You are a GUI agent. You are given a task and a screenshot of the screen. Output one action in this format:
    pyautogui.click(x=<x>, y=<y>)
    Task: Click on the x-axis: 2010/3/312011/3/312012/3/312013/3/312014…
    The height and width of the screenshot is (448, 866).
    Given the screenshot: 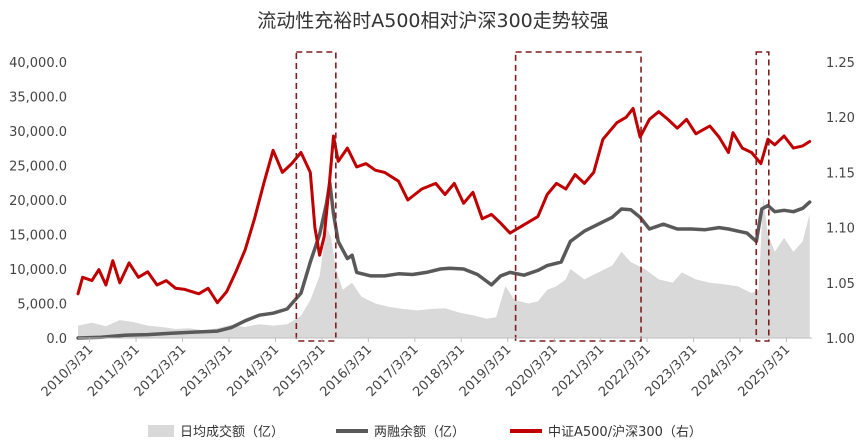 What is the action you would take?
    pyautogui.click(x=416, y=369)
    